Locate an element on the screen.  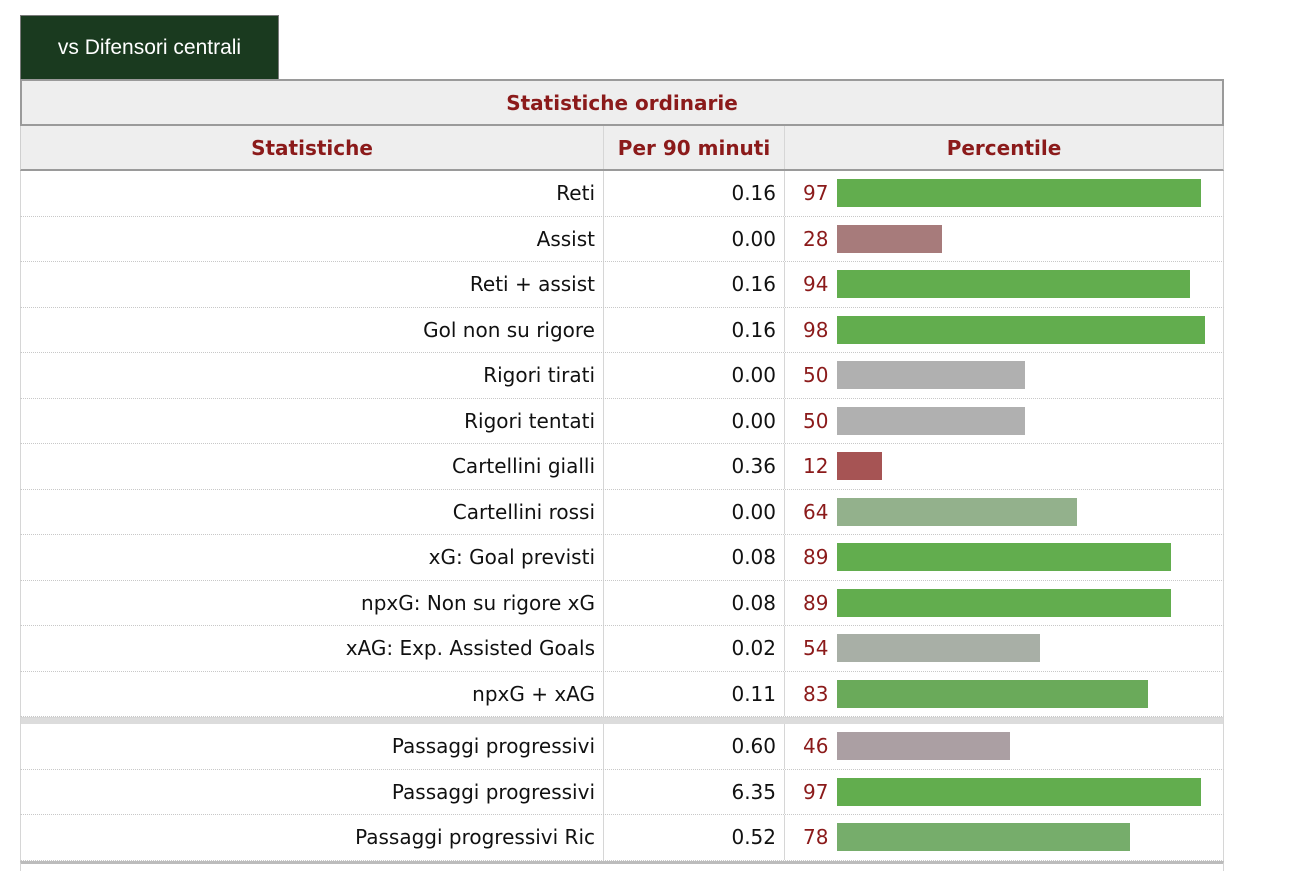
percentile-cell: 12 is located at coordinates (1003, 466).